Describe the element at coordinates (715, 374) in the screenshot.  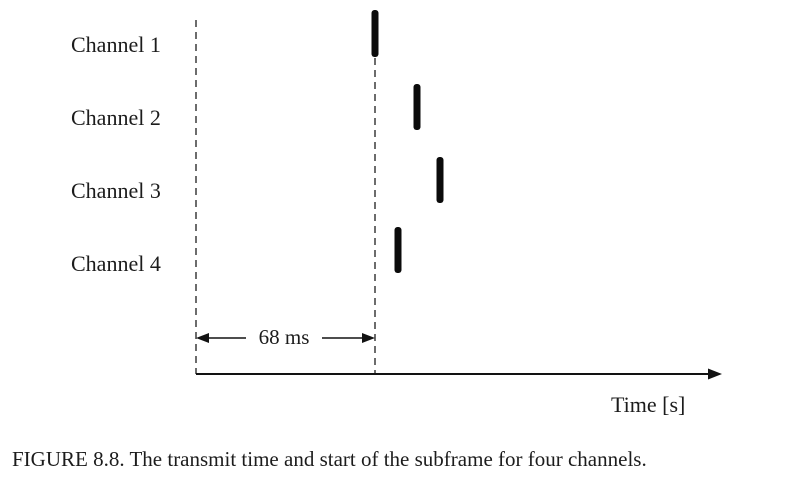
I see `time-axis-arrowhead` at that location.